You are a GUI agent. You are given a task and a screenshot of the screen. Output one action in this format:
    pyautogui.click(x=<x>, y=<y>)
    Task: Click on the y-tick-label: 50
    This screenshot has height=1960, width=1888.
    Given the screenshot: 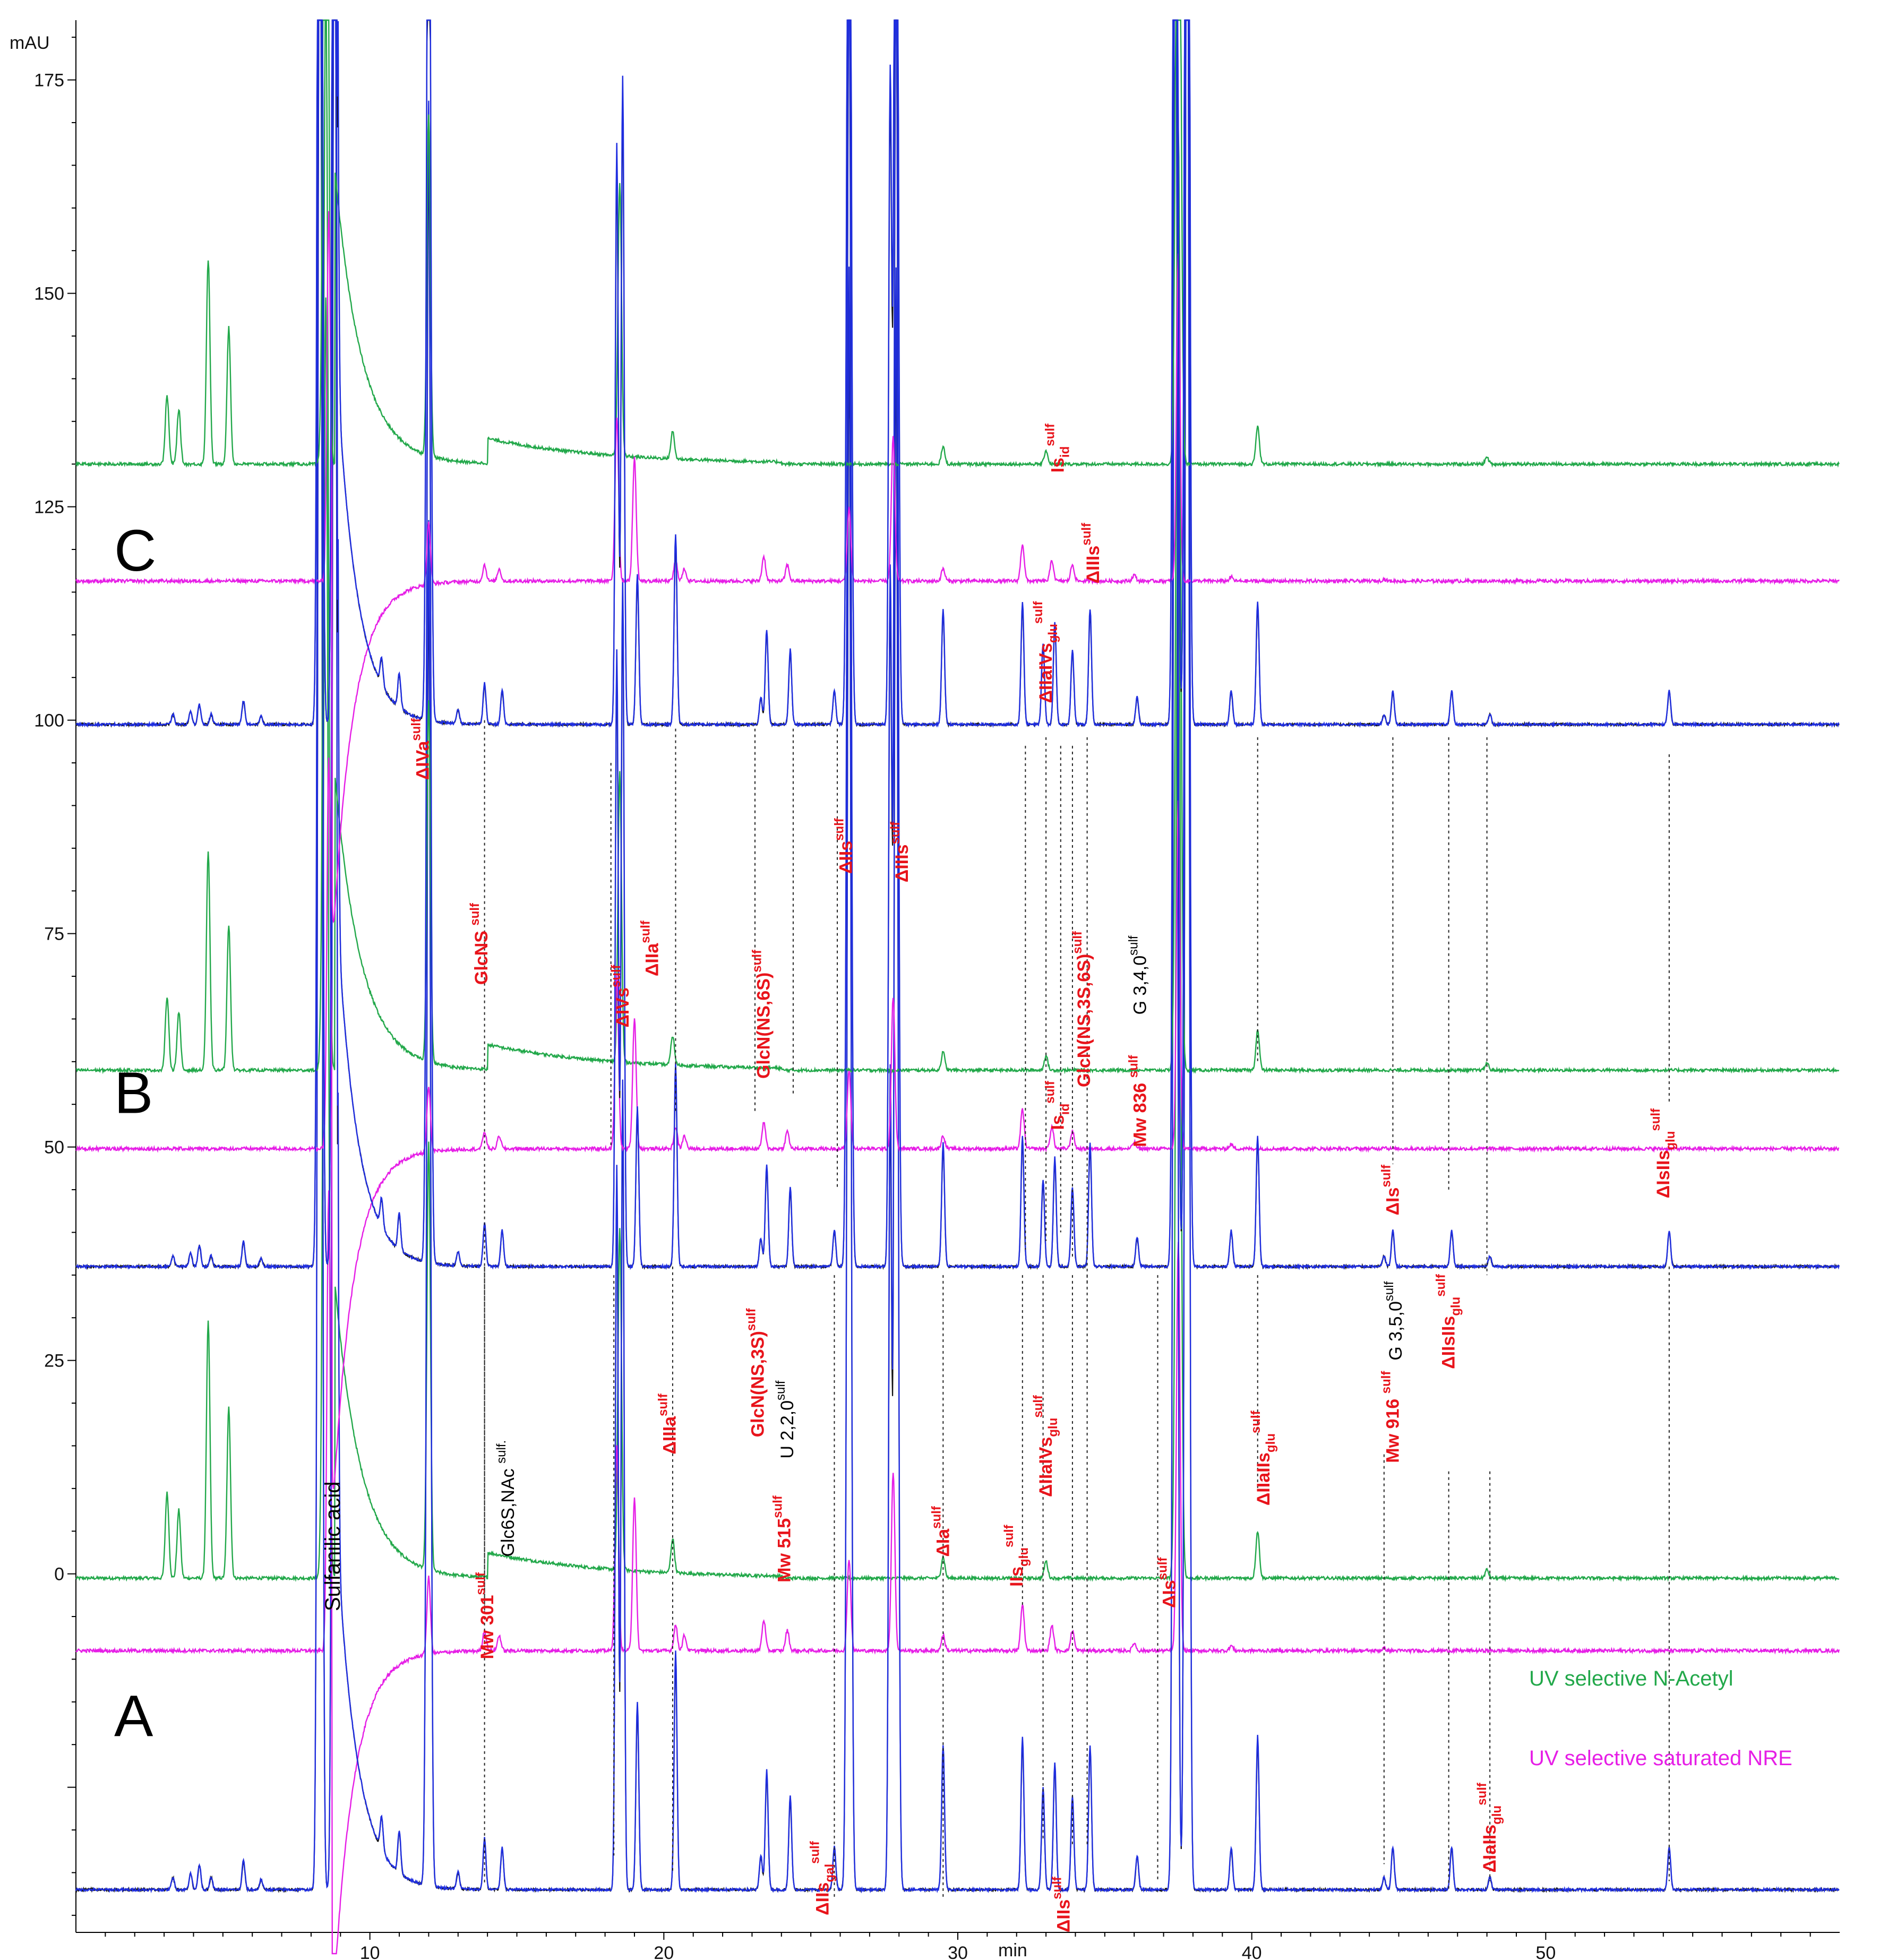 What is the action you would take?
    pyautogui.click(x=54, y=1148)
    